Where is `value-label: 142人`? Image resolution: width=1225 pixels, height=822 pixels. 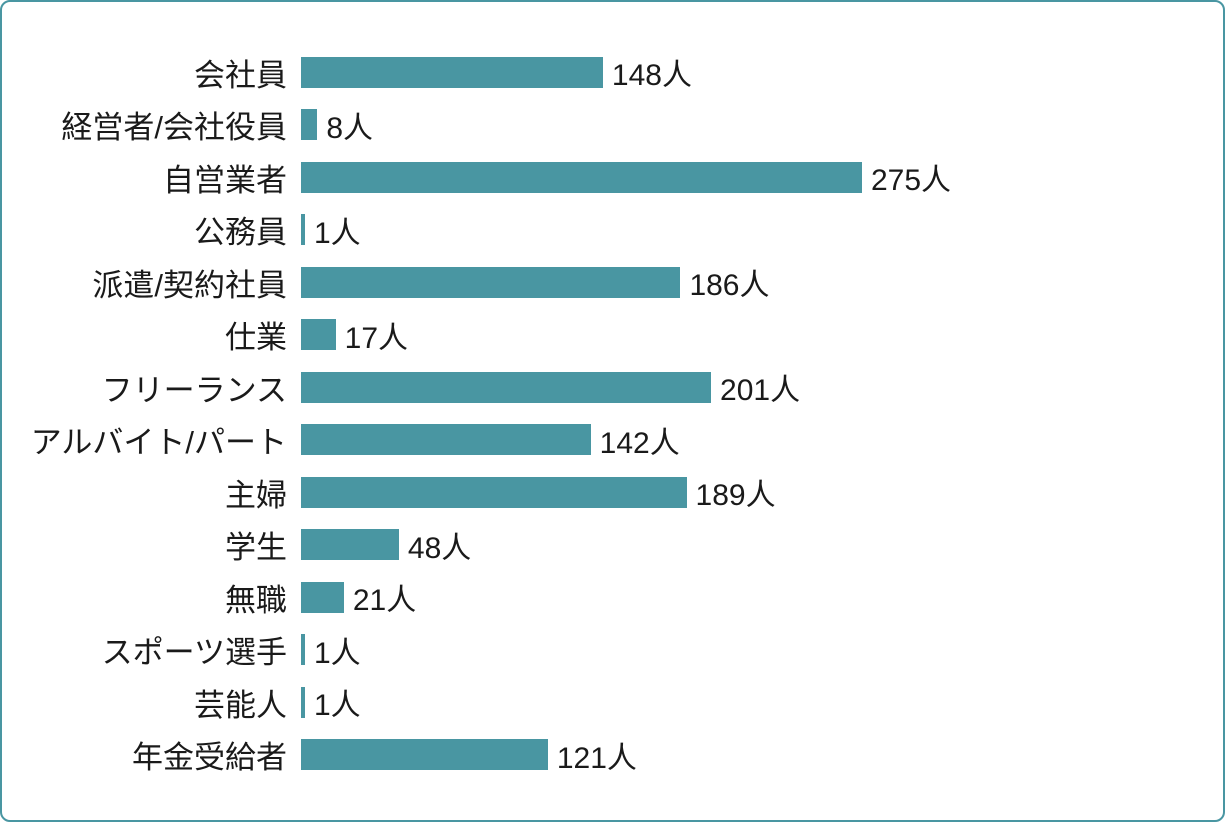 value-label: 142人 is located at coordinates (639, 443).